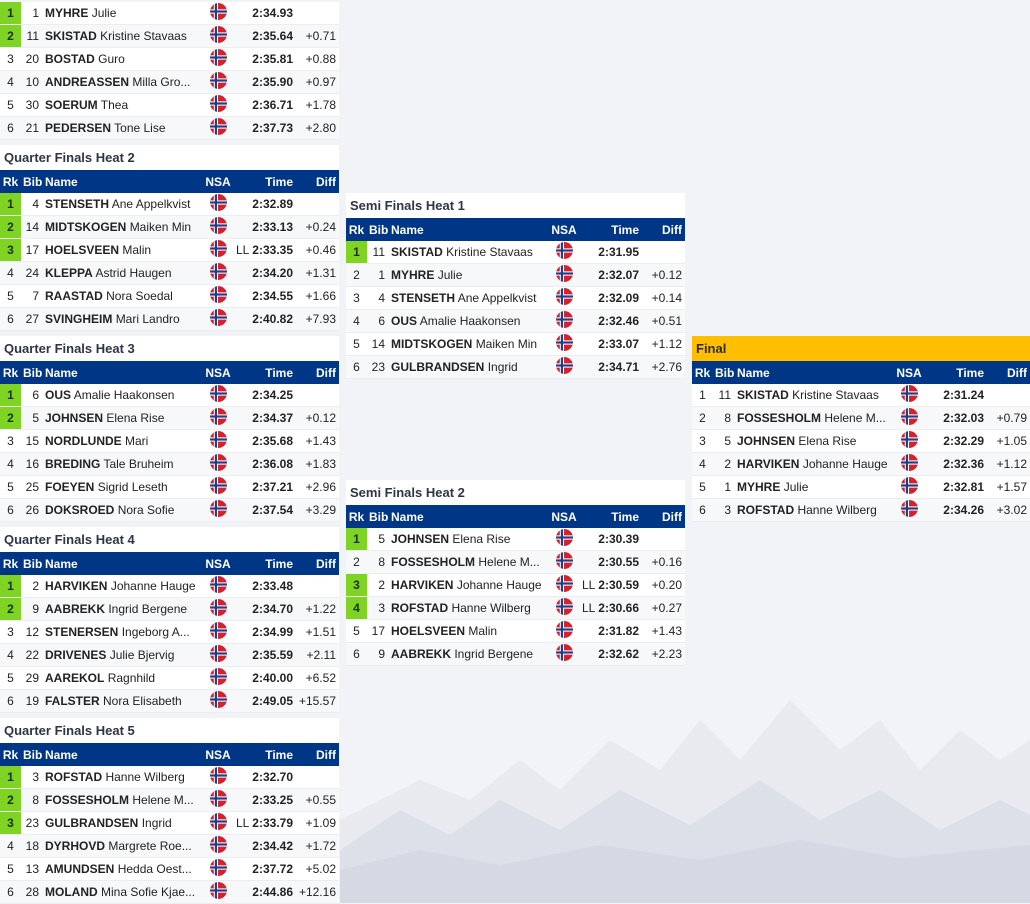 The width and height of the screenshot is (1030, 904). What do you see at coordinates (123, 510) in the screenshot?
I see `athlete-name: DOKSROED Nora Sofie` at bounding box center [123, 510].